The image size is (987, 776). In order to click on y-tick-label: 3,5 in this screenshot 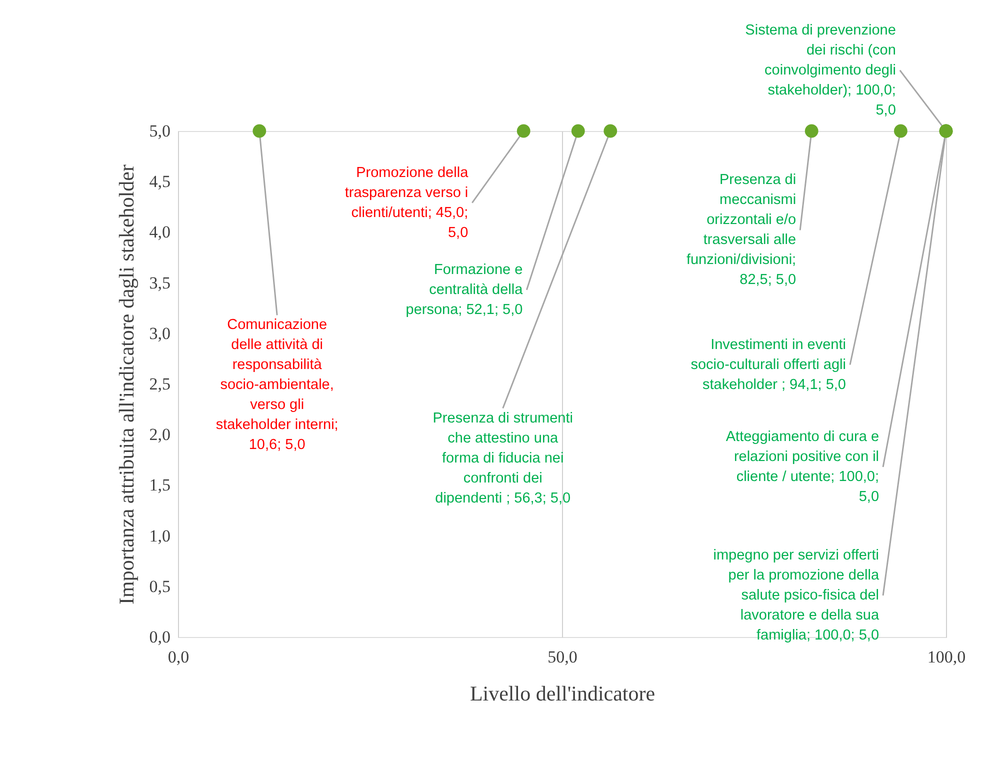, I will do `click(159, 282)`.